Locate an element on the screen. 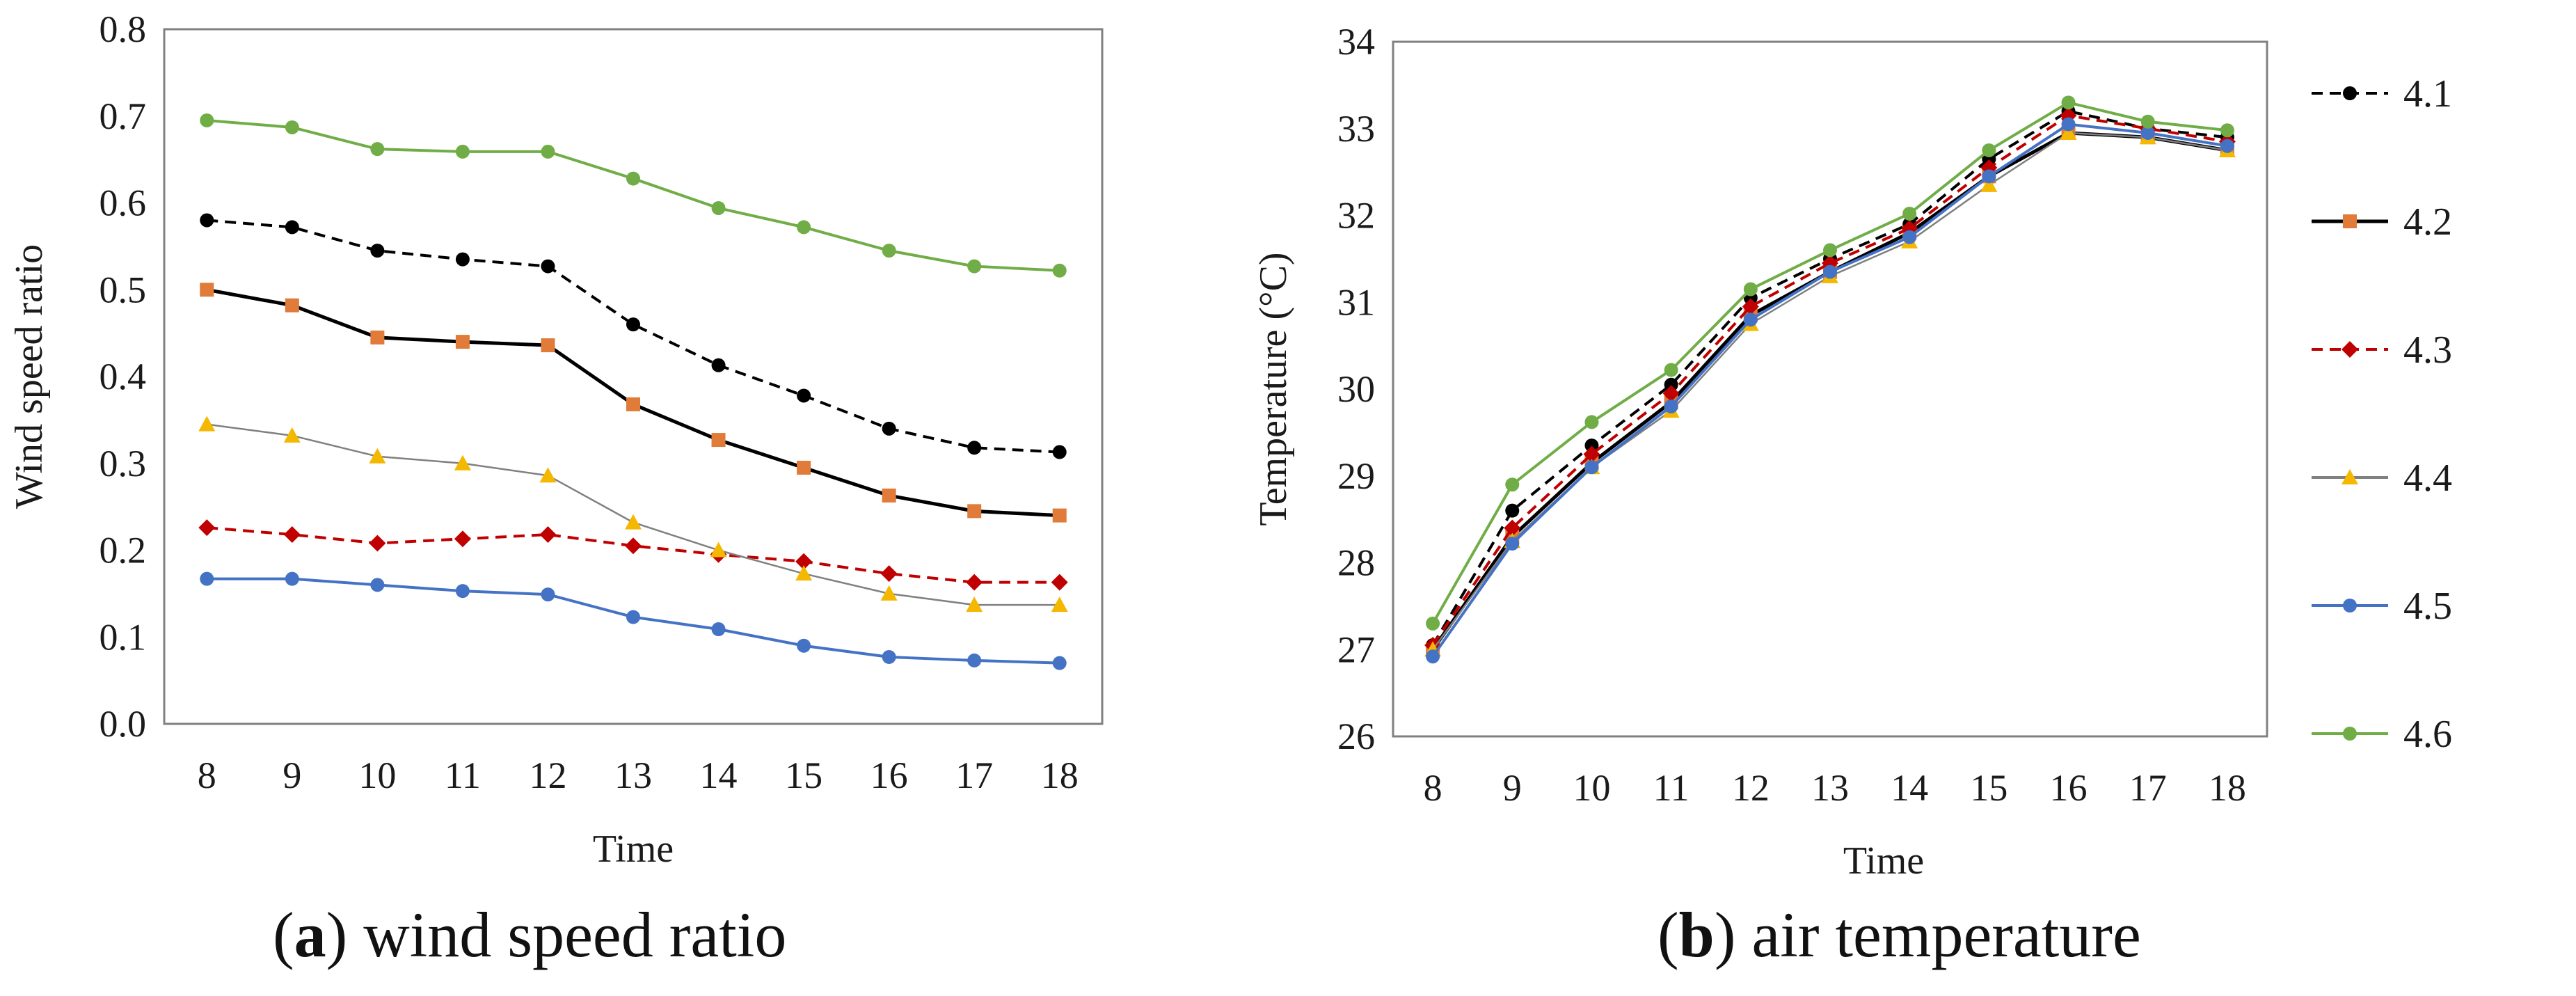  y-tick-label: 0.1 is located at coordinates (123, 637).